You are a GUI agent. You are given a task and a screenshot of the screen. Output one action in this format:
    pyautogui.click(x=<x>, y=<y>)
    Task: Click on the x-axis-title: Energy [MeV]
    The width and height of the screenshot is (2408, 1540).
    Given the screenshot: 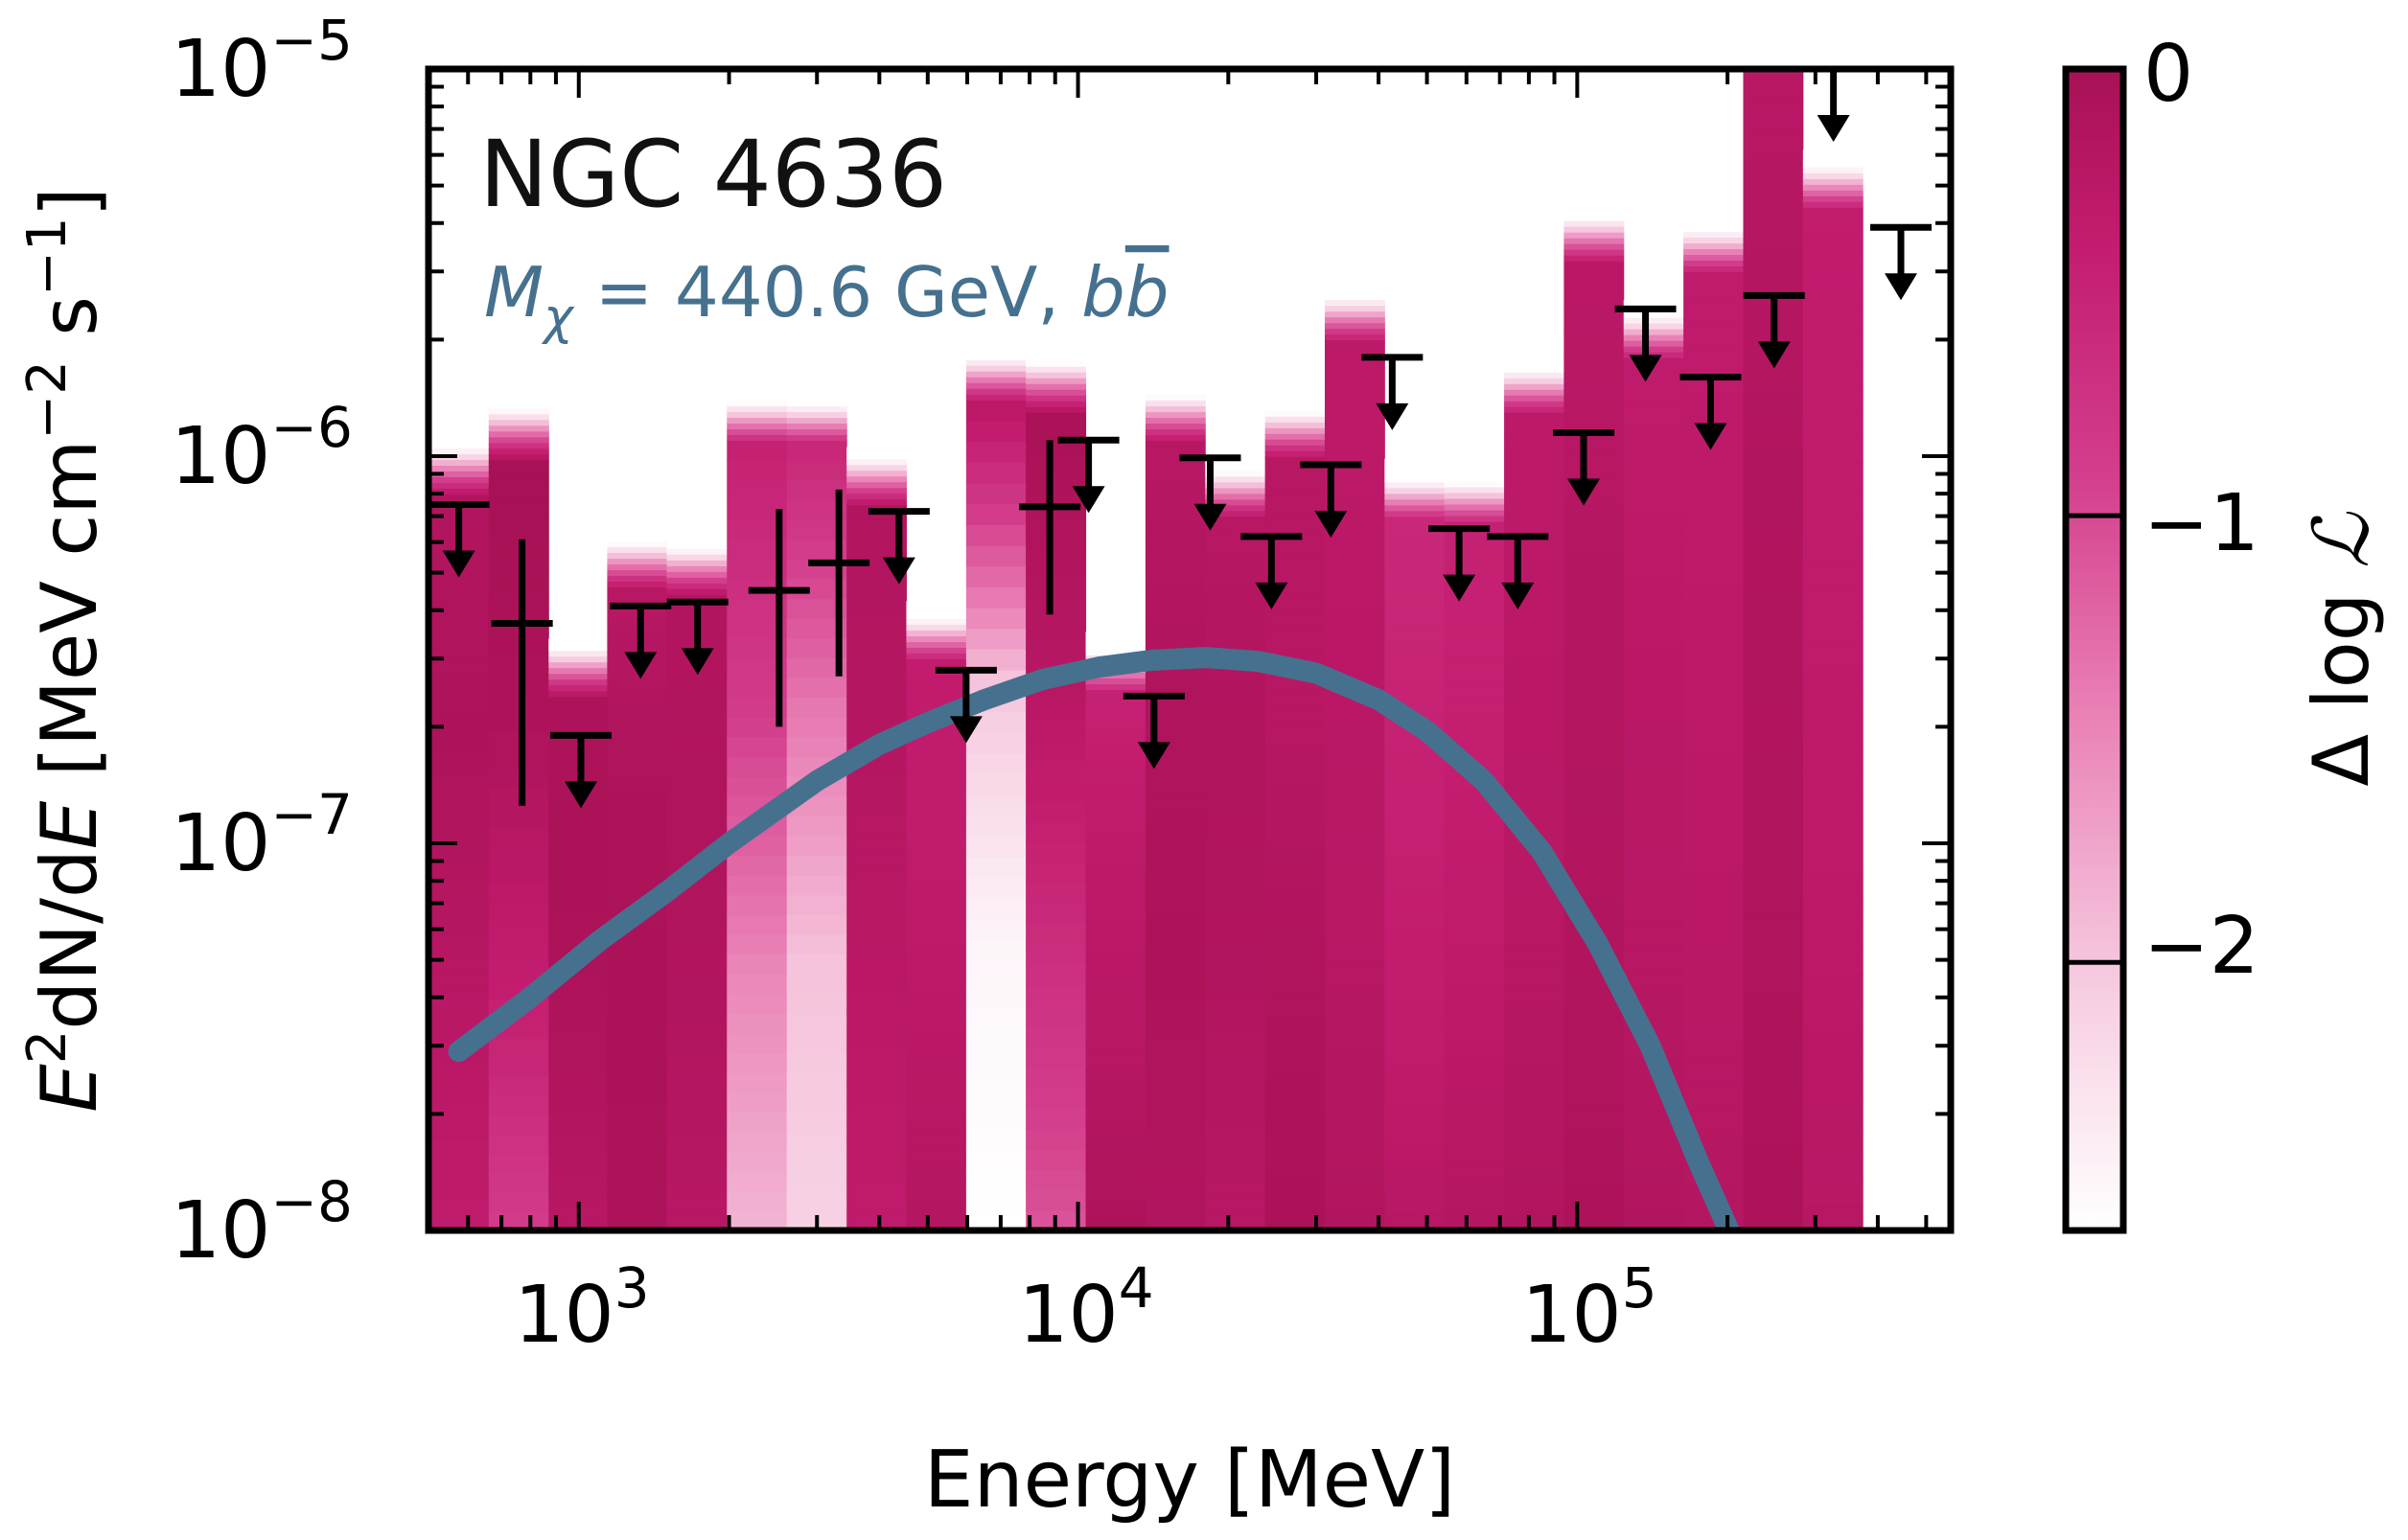 What is the action you would take?
    pyautogui.click(x=1189, y=1480)
    